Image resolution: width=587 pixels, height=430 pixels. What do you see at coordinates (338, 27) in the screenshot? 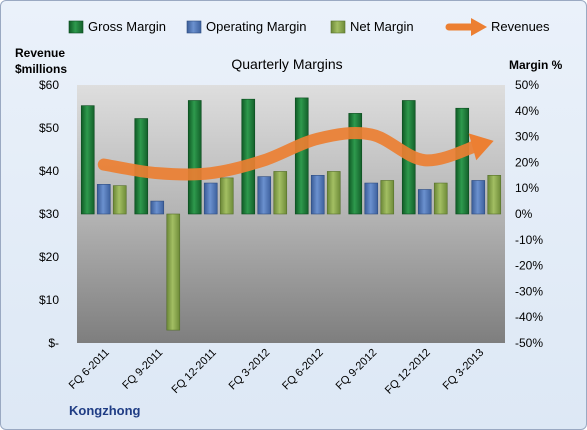
I see `legend-swatch-net-margin` at bounding box center [338, 27].